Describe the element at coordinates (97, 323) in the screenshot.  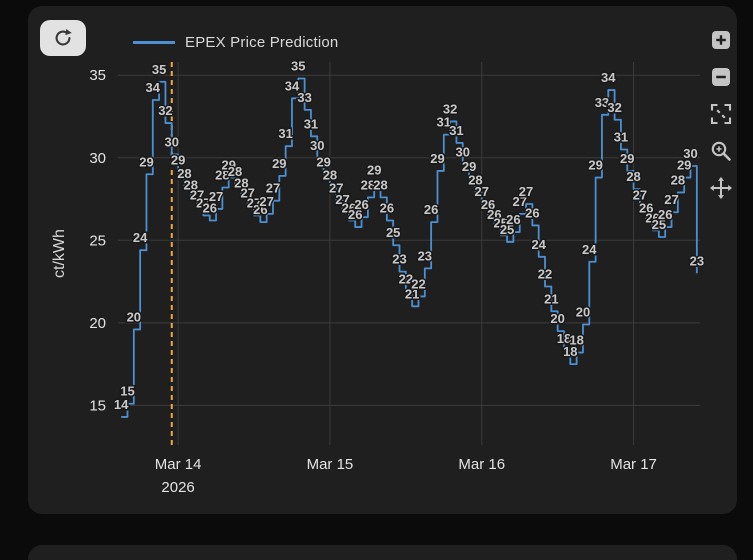
I see `y-tick-label: 20` at that location.